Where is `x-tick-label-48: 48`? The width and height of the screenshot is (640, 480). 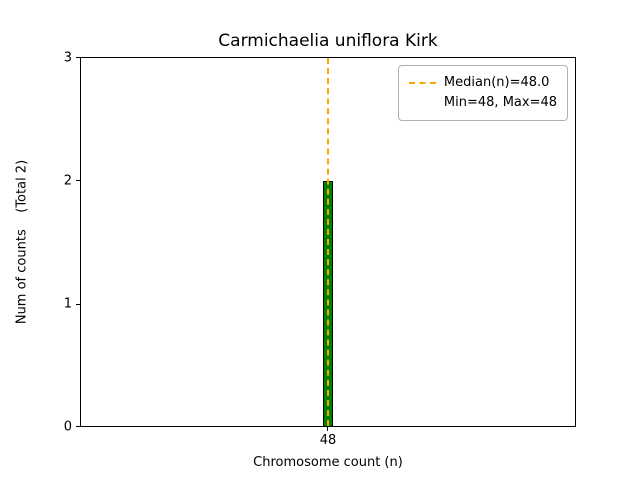 x-tick-label-48: 48 is located at coordinates (328, 440).